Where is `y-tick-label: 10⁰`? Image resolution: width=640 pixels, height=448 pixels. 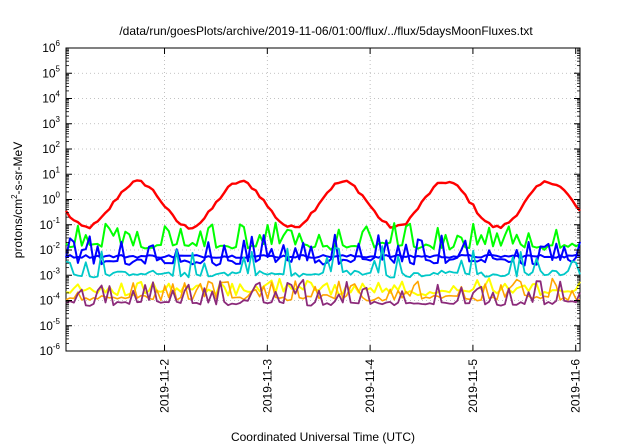 y-tick-label: 10⁰ is located at coordinates (51, 199).